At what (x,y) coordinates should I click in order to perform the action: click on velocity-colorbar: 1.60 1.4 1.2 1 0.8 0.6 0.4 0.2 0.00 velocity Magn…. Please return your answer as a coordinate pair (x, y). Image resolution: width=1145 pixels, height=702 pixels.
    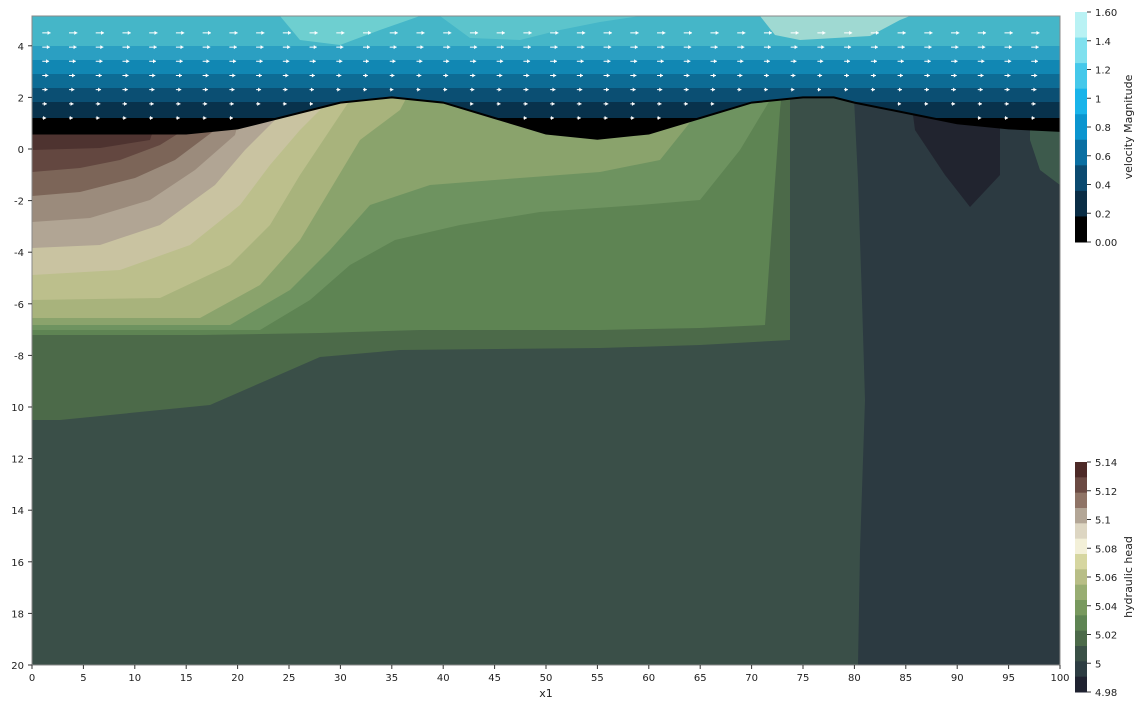
    Looking at the image, I should click on (1105, 128).